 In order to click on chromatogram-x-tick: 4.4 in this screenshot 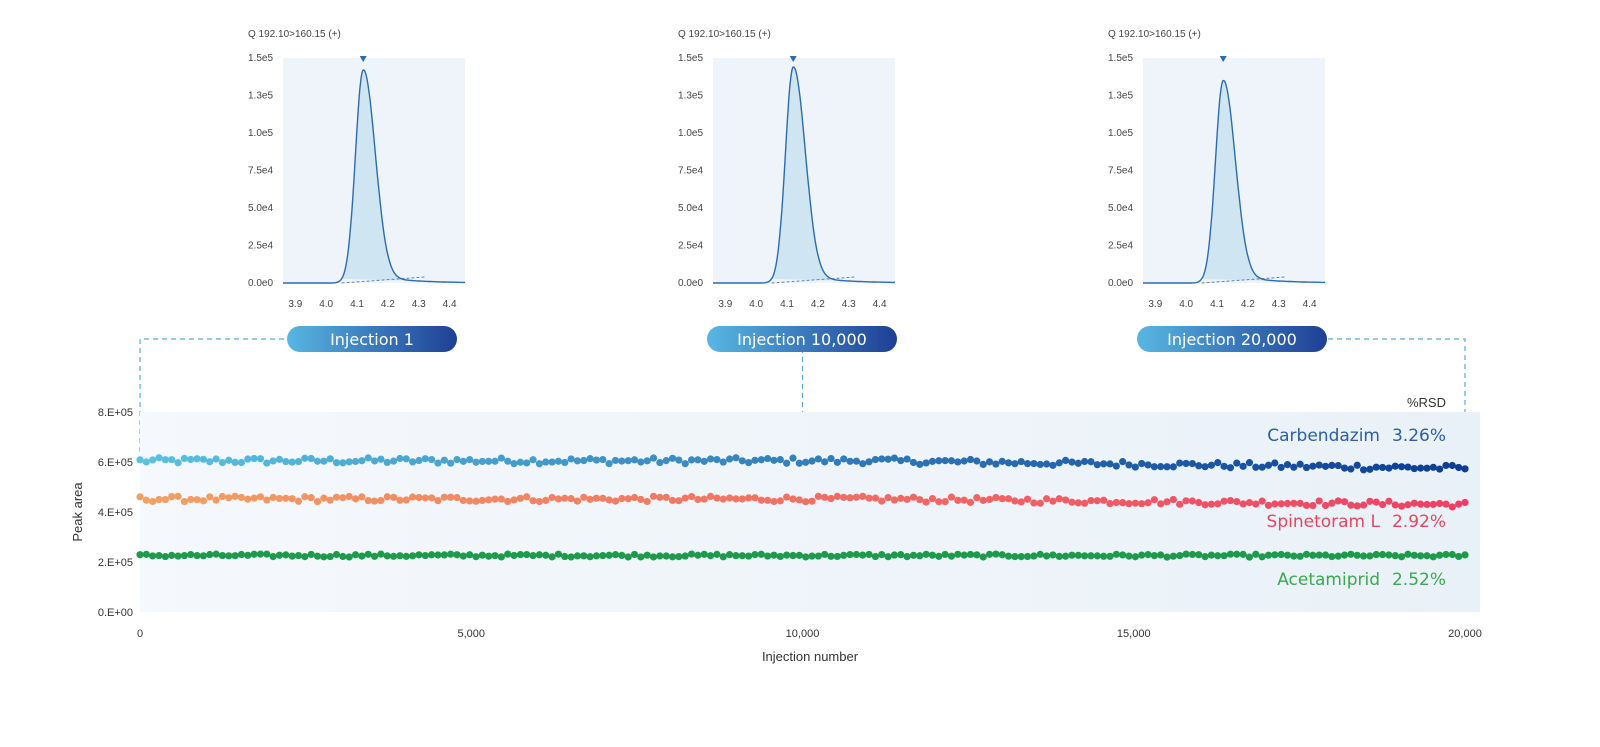, I will do `click(1310, 304)`.